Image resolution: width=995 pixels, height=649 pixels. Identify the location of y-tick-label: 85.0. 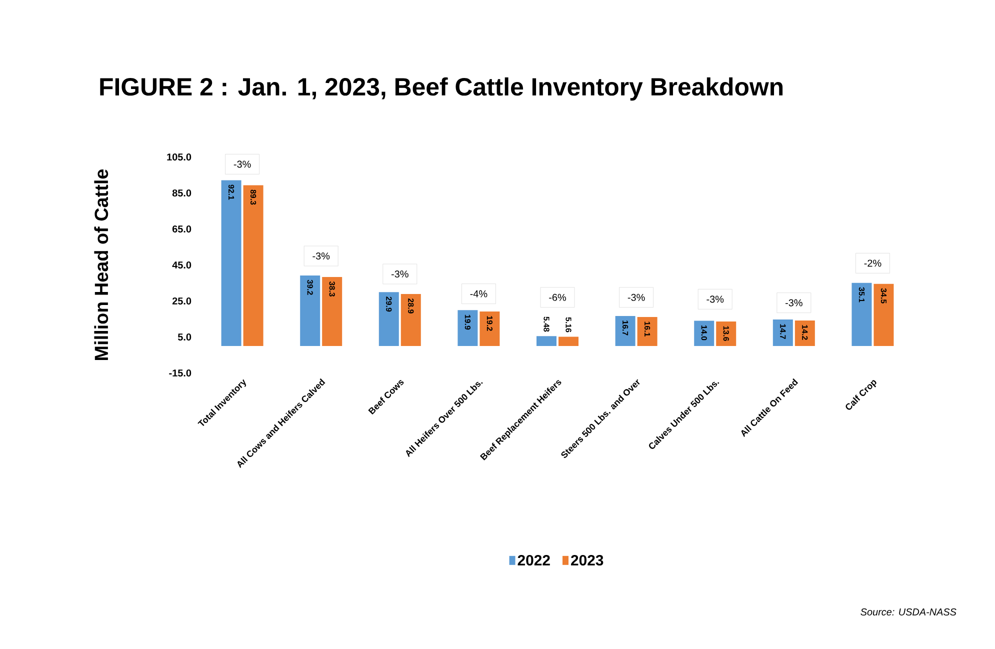
(182, 193).